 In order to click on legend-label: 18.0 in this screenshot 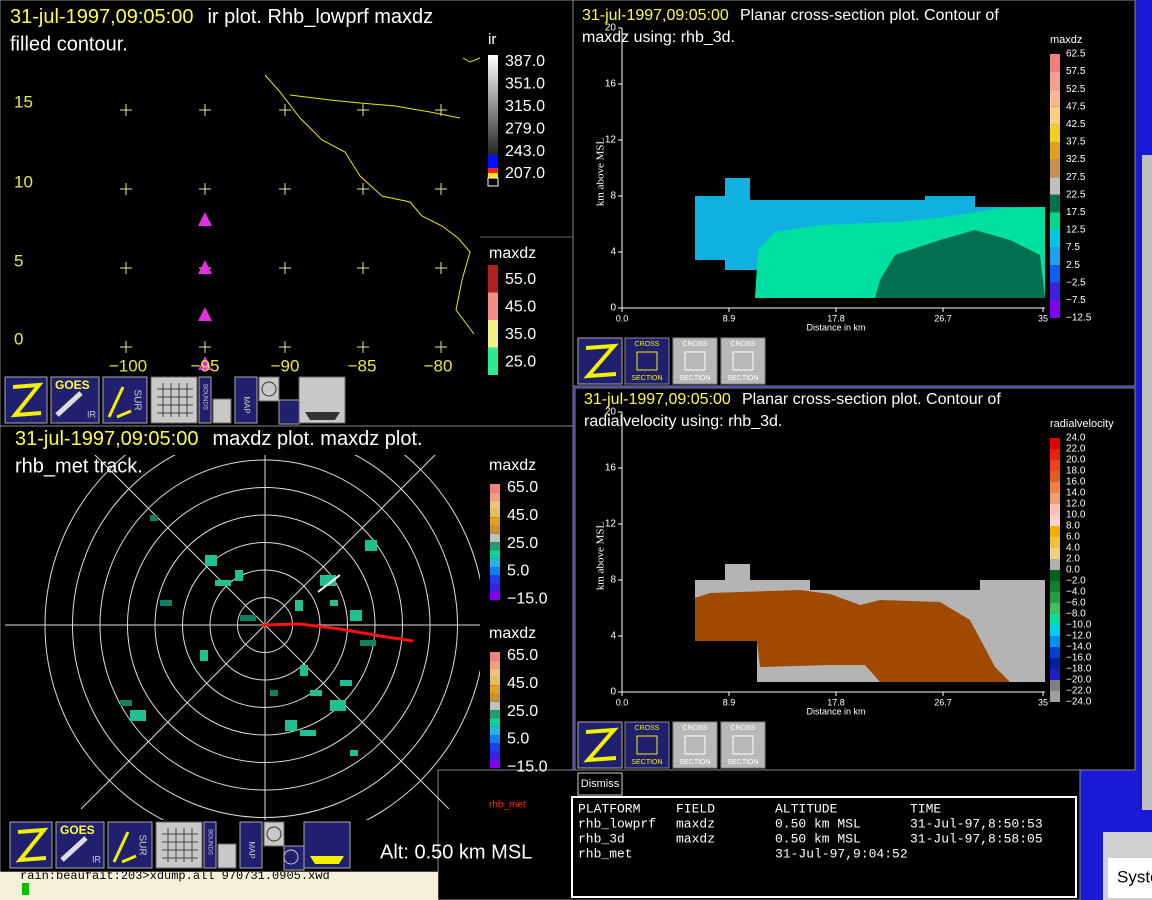, I will do `click(1076, 471)`.